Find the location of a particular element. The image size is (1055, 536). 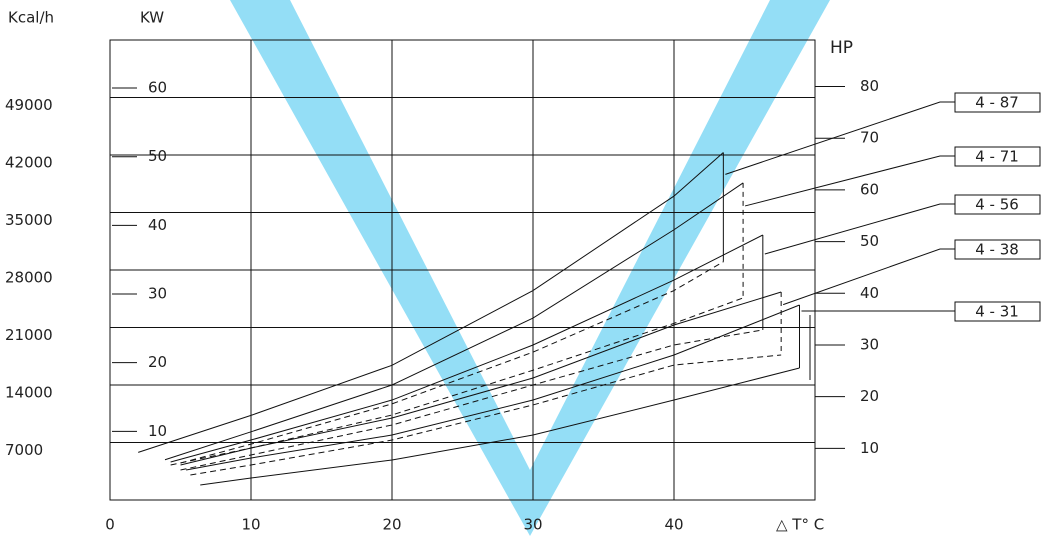

legend-label: 4 - 31 is located at coordinates (997, 312).